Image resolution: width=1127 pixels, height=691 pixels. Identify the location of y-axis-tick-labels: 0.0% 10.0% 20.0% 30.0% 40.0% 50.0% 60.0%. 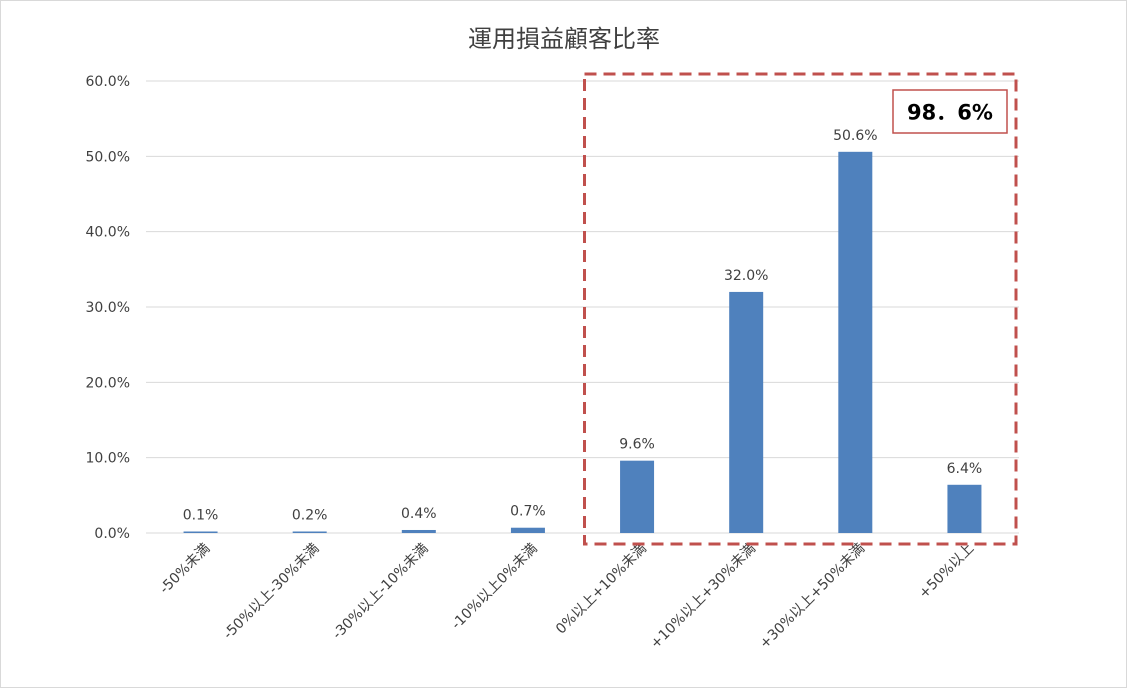
(108, 308).